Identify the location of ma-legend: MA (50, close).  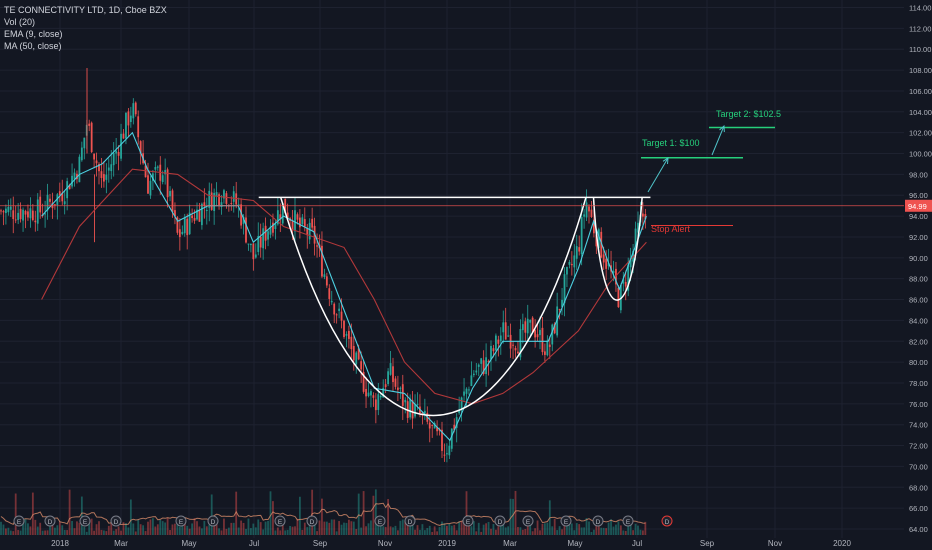
(33, 46).